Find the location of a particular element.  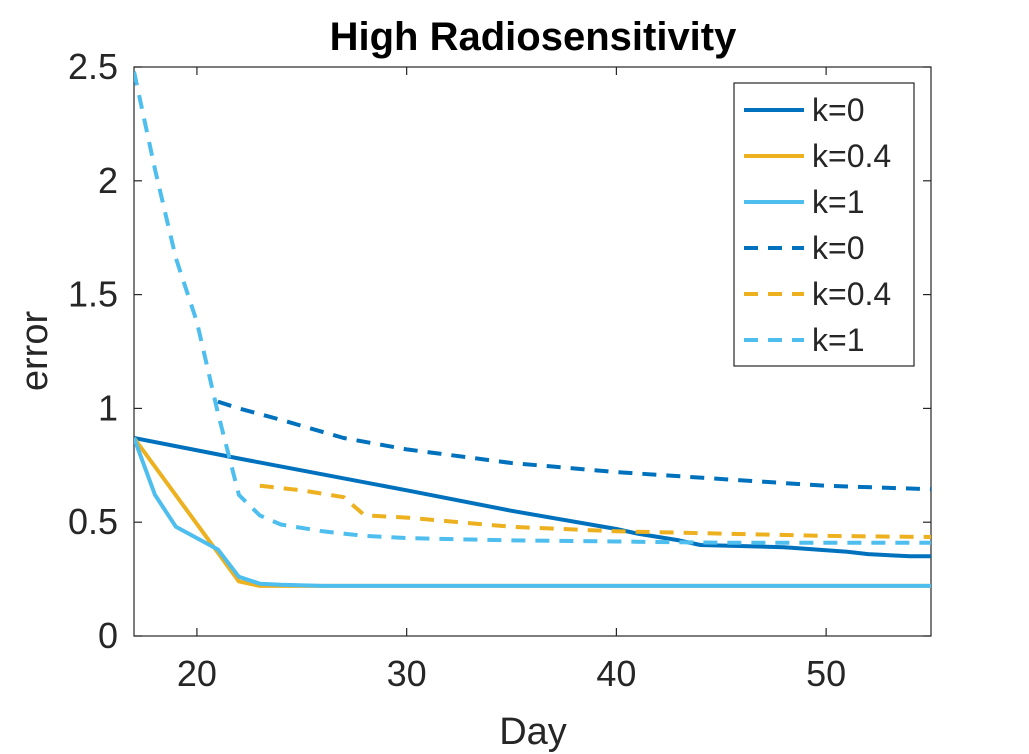

y-axis-label: error is located at coordinates (35, 351).